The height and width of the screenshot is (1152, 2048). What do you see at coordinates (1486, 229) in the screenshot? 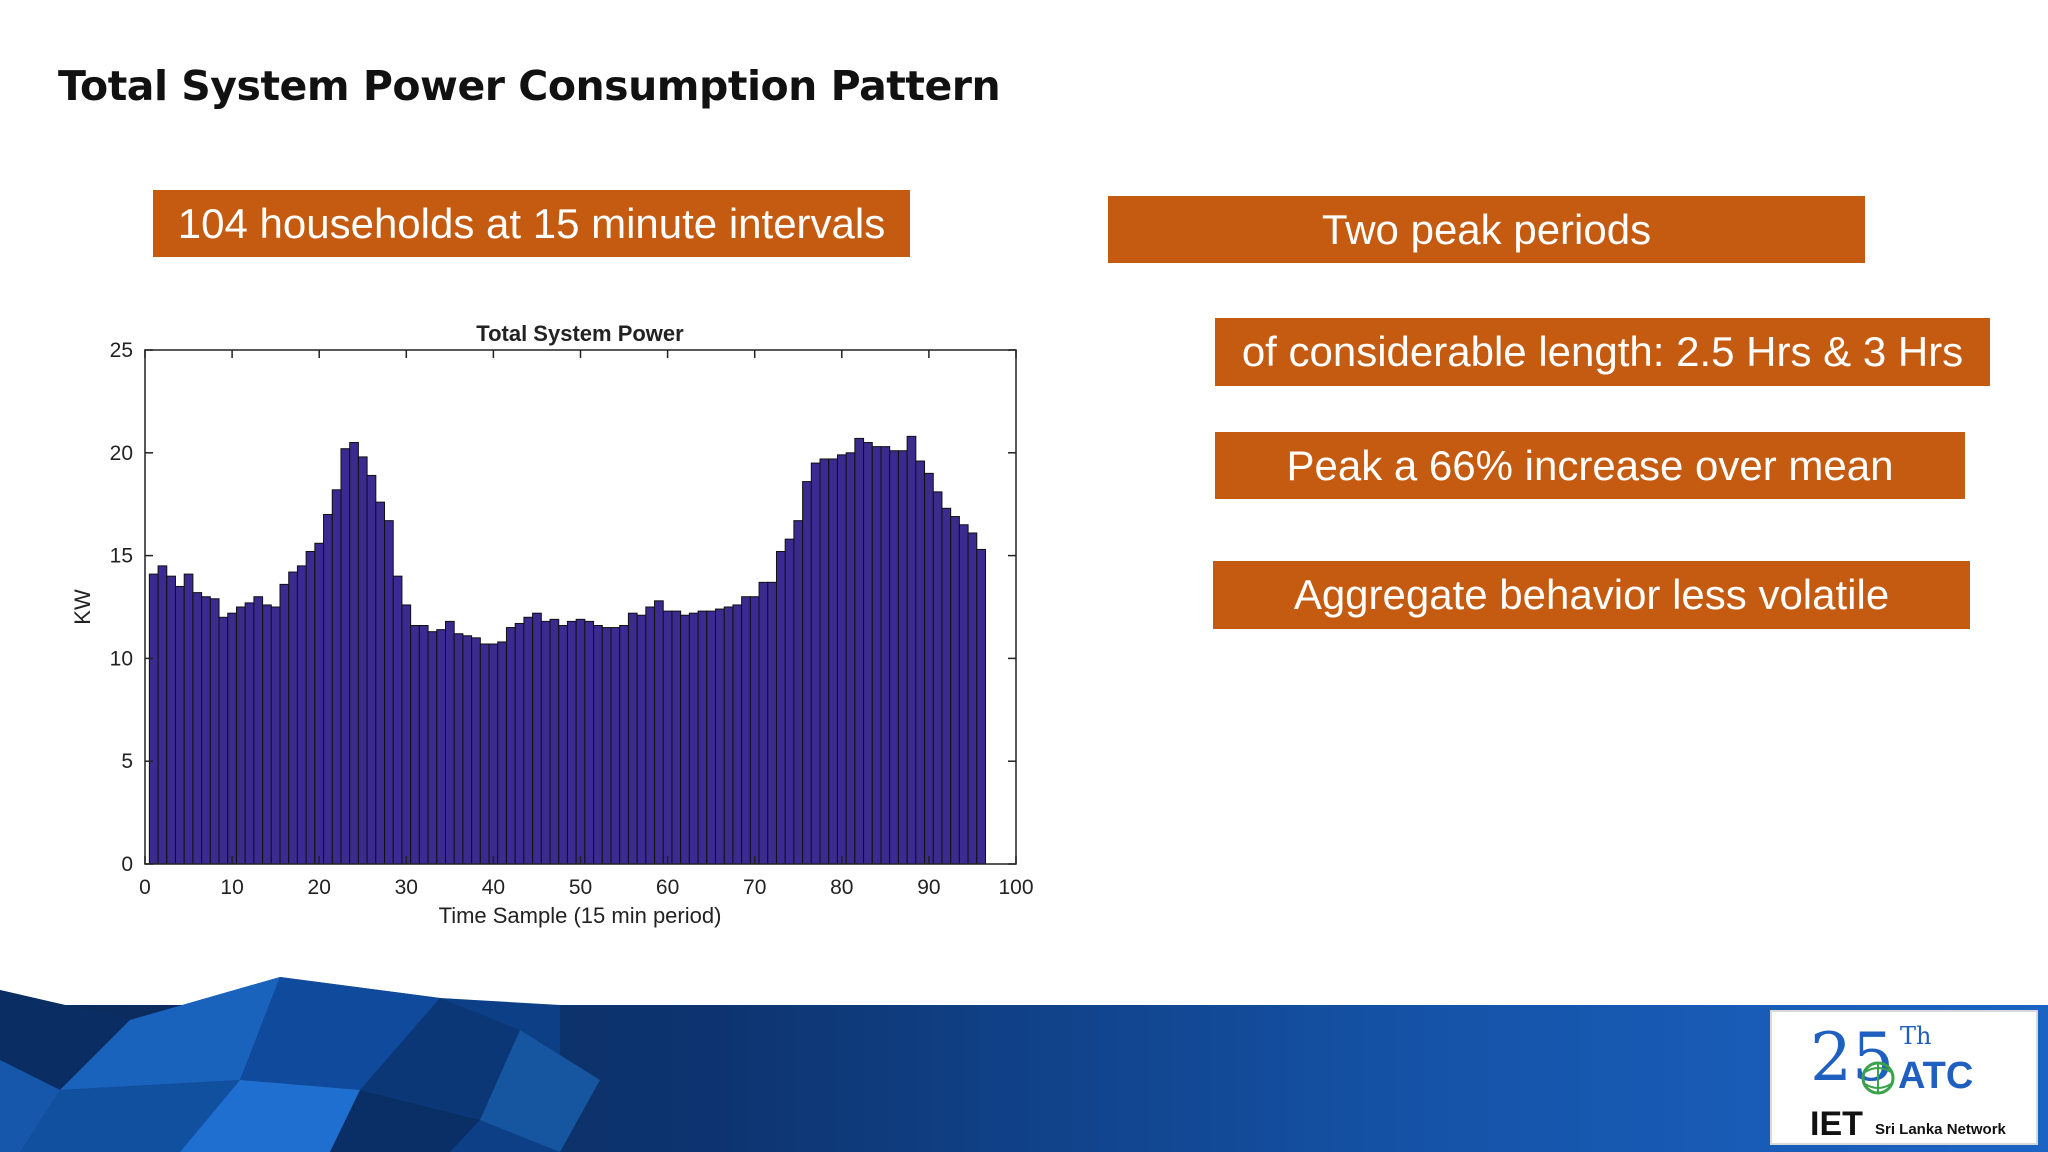
I see `callout-two-peaks: Two peak periods` at bounding box center [1486, 229].